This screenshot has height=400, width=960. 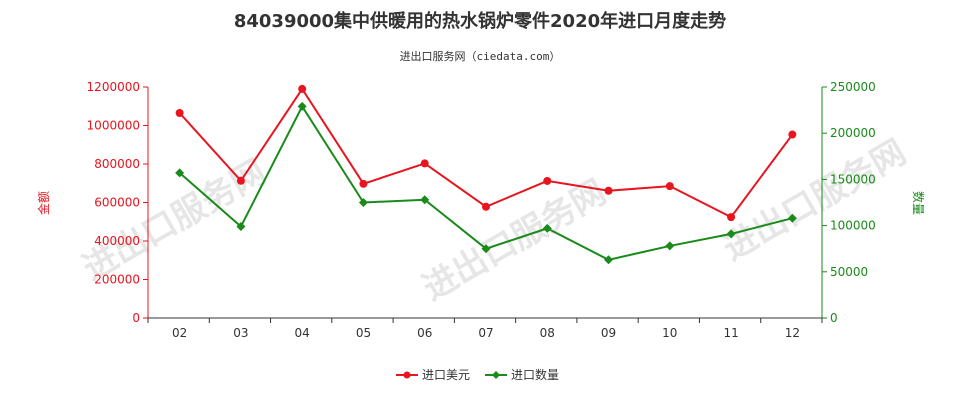 What do you see at coordinates (302, 333) in the screenshot?
I see `x-tick-label: 04` at bounding box center [302, 333].